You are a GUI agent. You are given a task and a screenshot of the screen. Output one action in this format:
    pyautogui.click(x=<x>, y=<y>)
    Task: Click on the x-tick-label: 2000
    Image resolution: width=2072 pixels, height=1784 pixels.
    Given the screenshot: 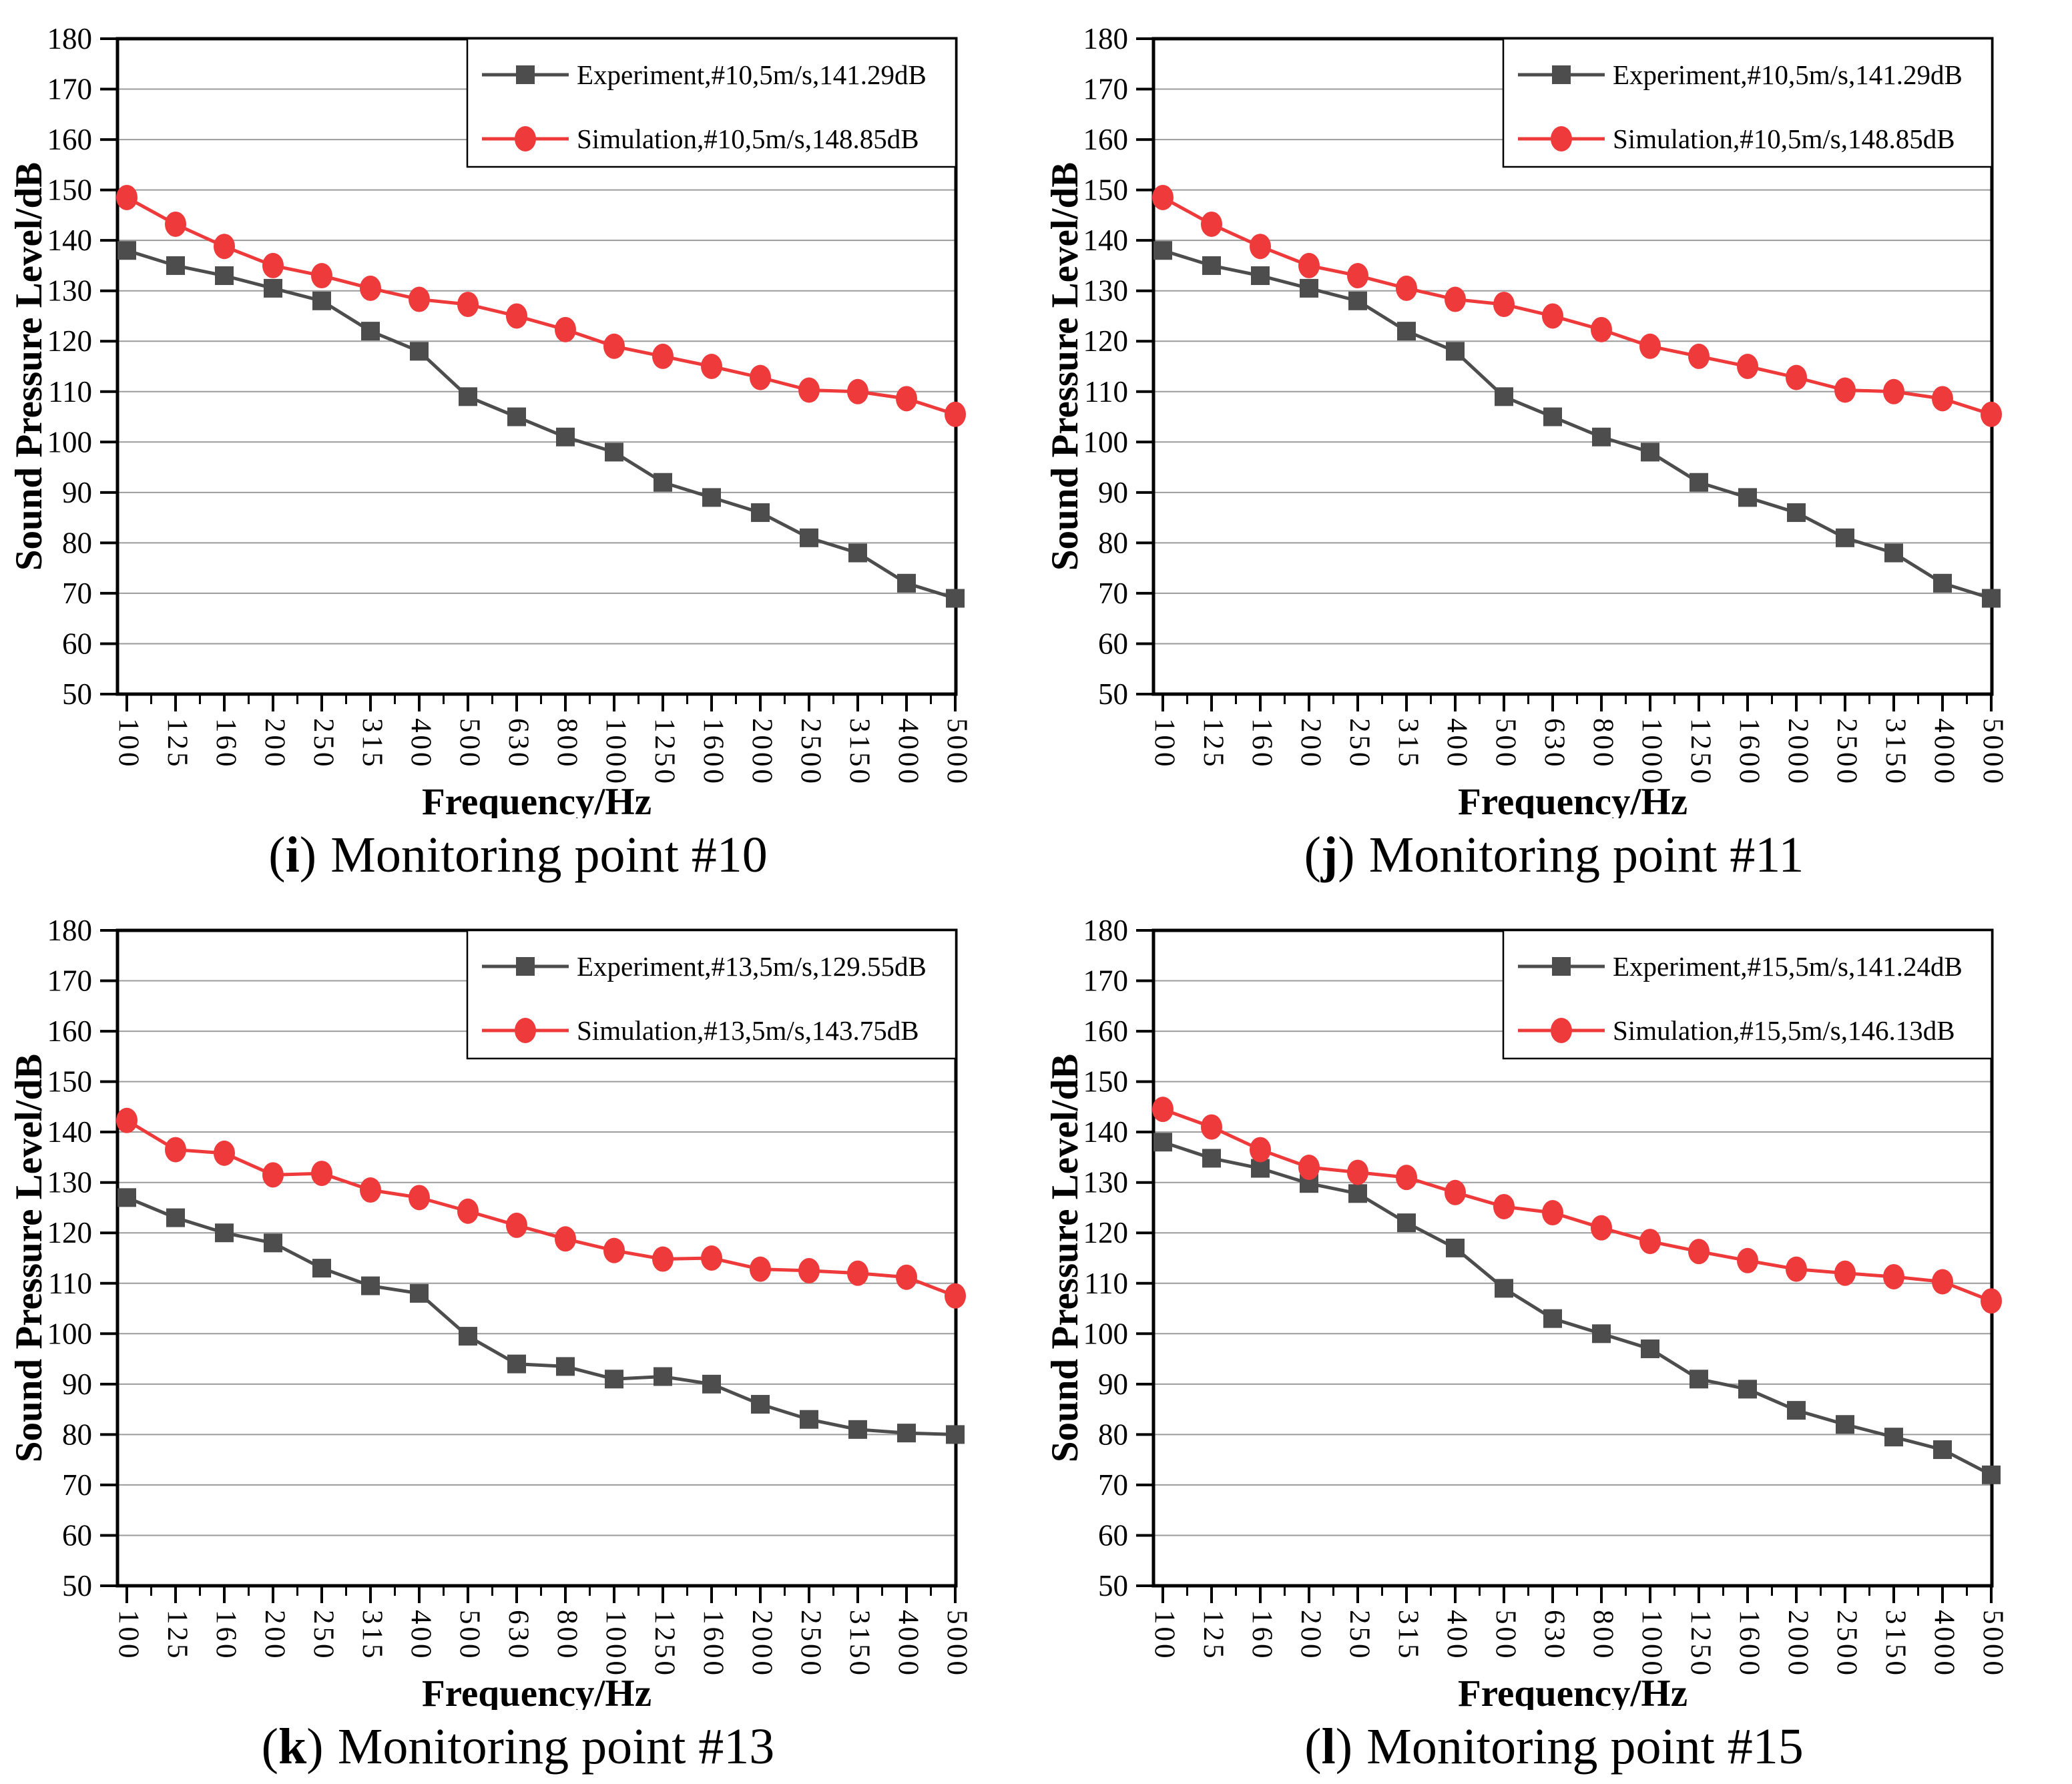 What is the action you would take?
    pyautogui.click(x=762, y=752)
    